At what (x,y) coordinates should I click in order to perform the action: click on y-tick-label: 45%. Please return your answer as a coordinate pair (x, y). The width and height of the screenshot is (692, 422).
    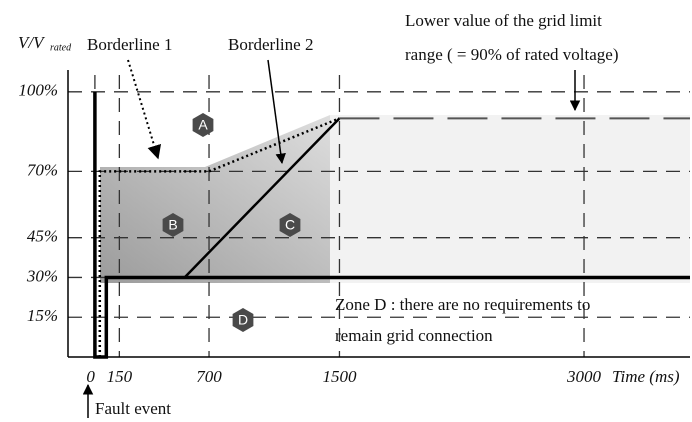
    Looking at the image, I should click on (42, 236).